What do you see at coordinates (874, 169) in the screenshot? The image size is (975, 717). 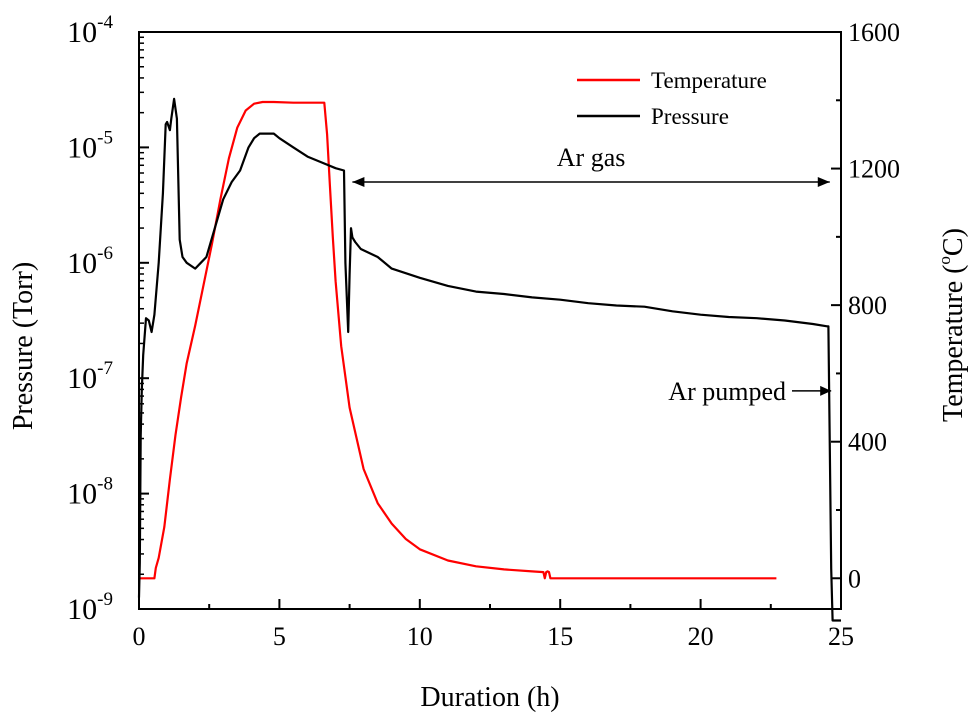 I see `y-right-tick-label: 1200` at bounding box center [874, 169].